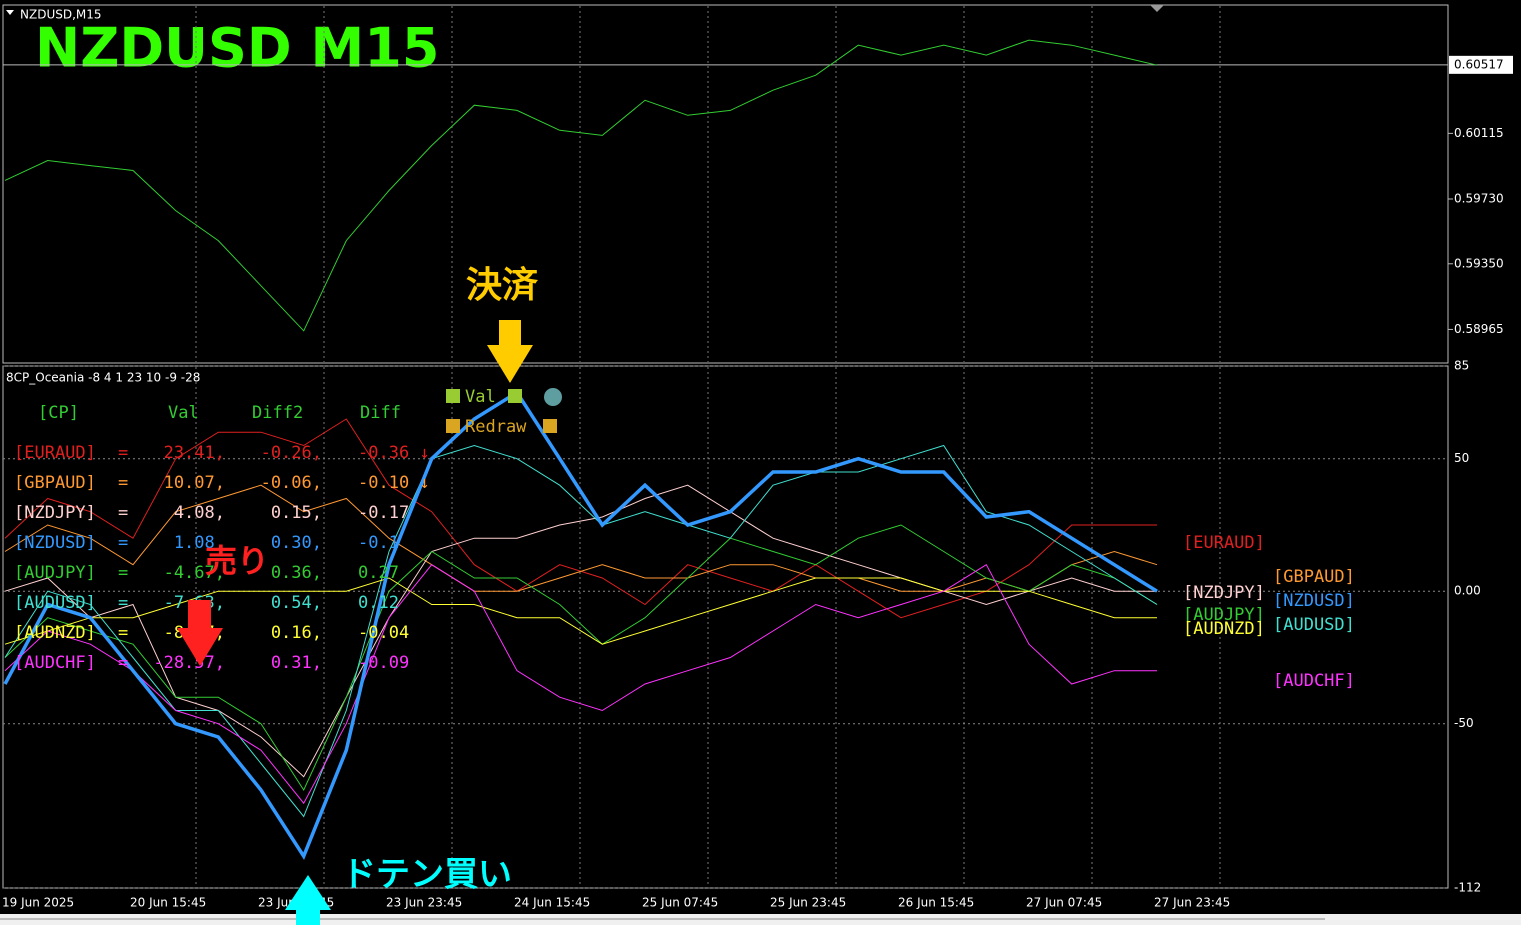 This screenshot has height=925, width=1521. Describe the element at coordinates (189, 663) in the screenshot. I see `table-cell: -28.57,` at that location.